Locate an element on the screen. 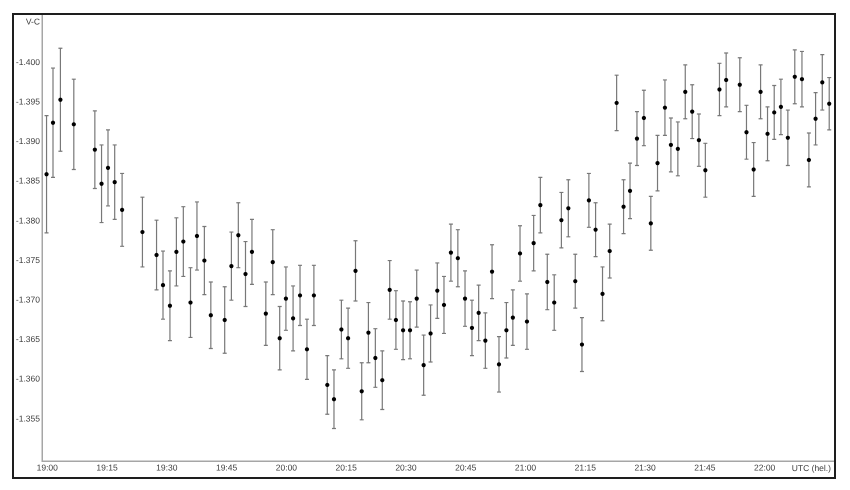 Image resolution: width=850 pixels, height=490 pixels. y-tick-label: -1.365 is located at coordinates (28, 339).